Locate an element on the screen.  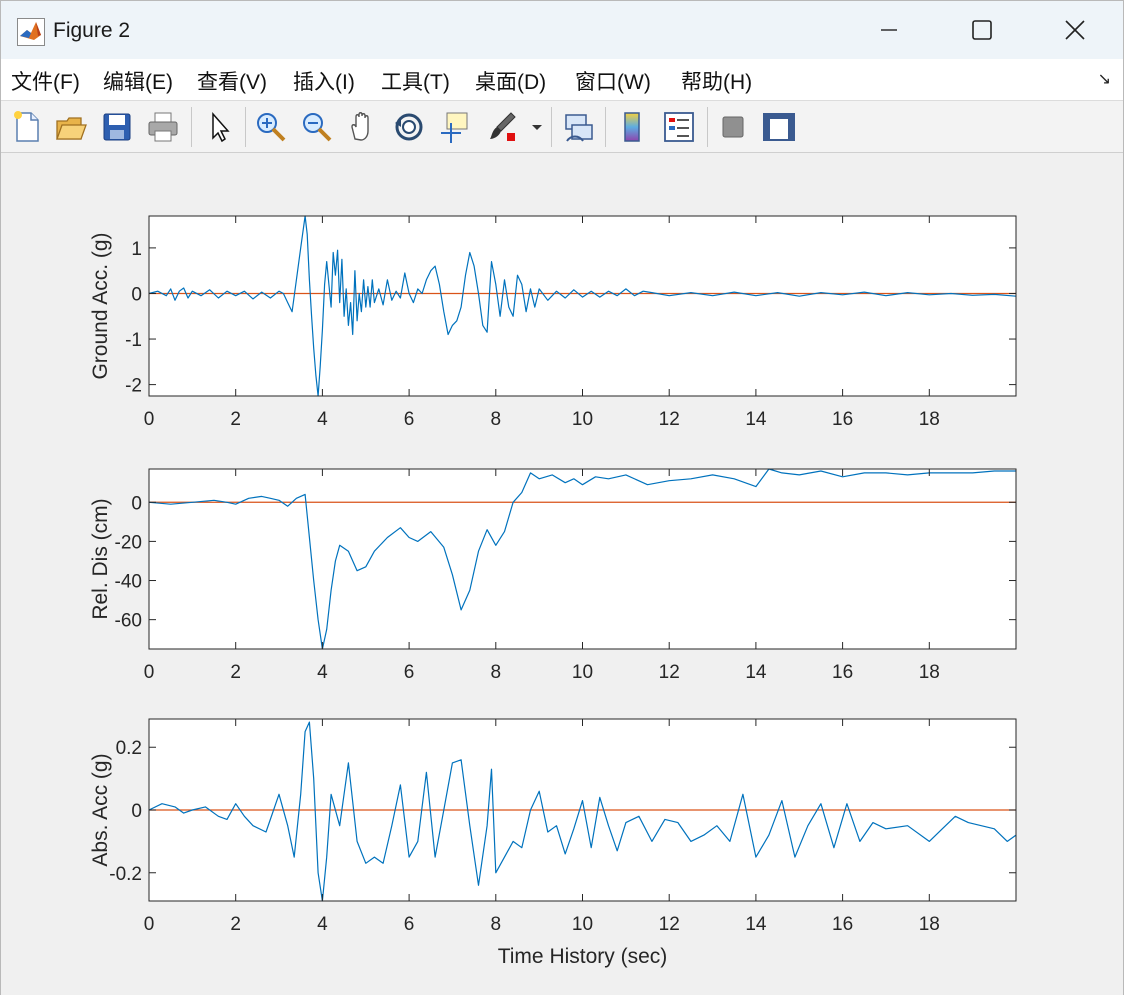
y-tick-label: -2 is located at coordinates (133, 386).